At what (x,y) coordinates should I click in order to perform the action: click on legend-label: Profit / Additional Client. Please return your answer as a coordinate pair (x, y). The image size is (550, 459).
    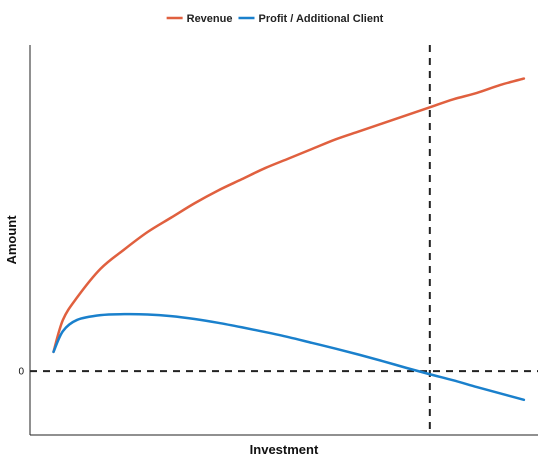
    Looking at the image, I should click on (320, 19).